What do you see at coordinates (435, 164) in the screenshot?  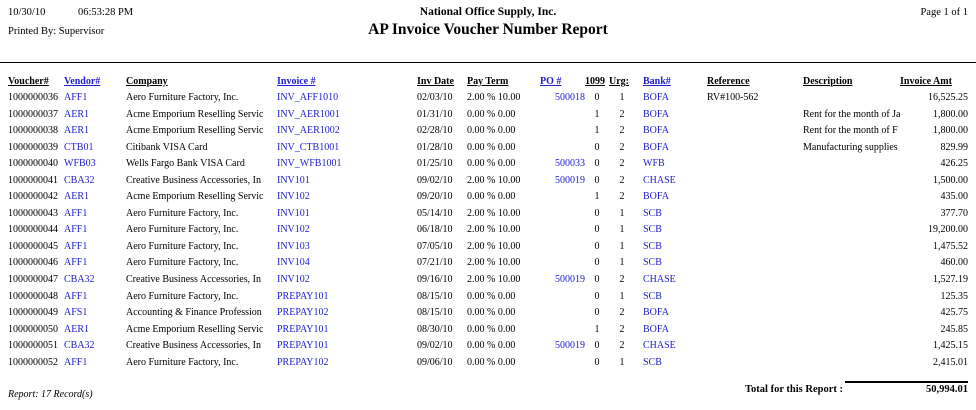 I see `cell-inv_date: 01/25/10` at bounding box center [435, 164].